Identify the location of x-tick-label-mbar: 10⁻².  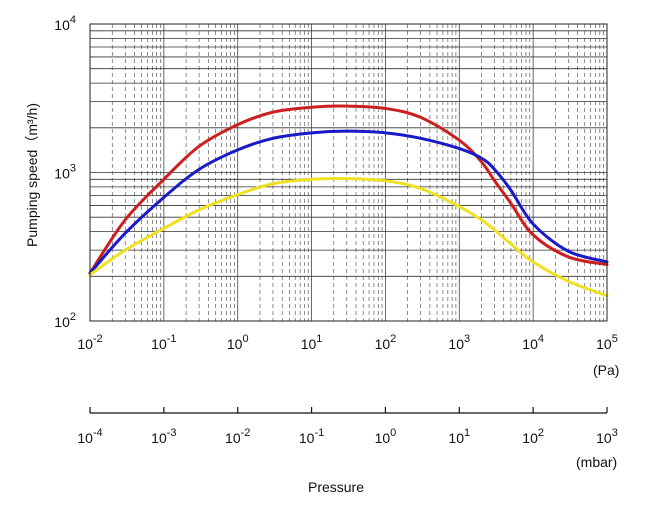
(237, 436).